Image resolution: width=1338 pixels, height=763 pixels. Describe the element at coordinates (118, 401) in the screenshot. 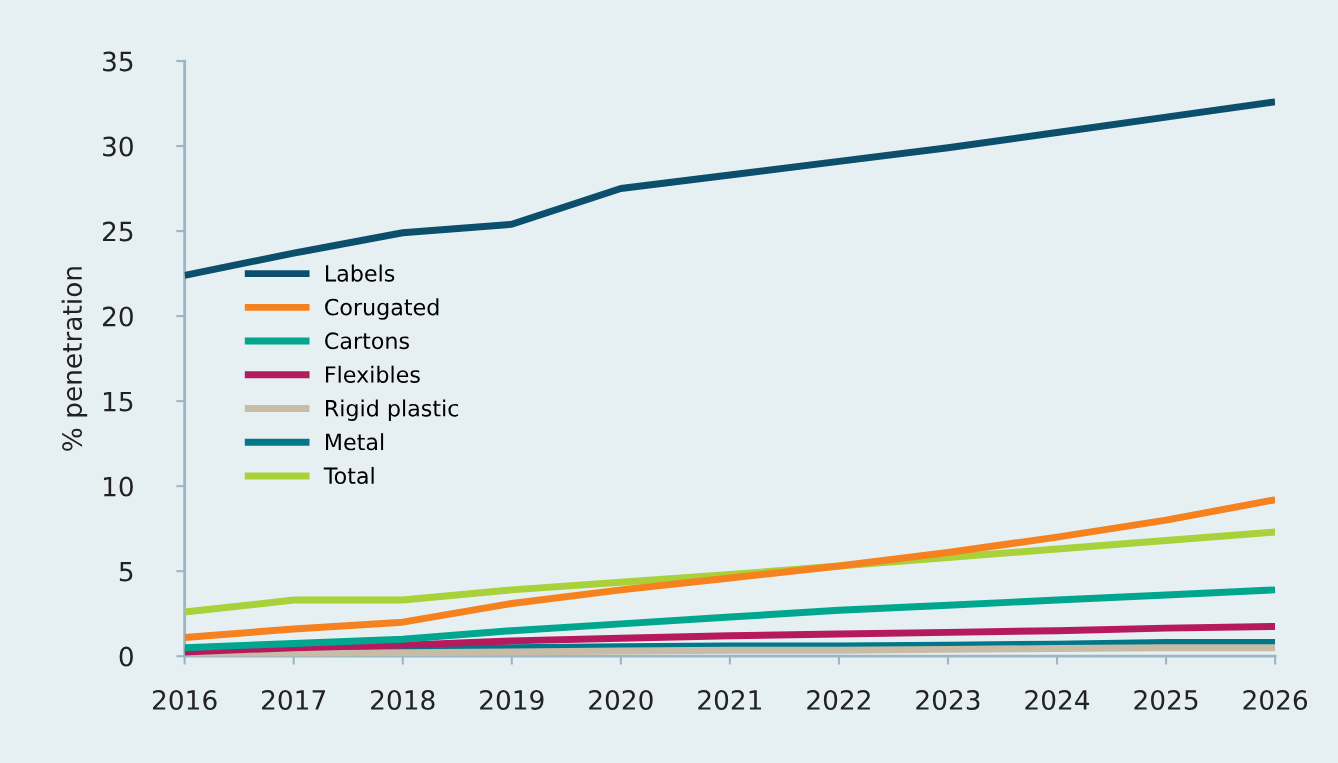

I see `y-tick-label: 15` at that location.